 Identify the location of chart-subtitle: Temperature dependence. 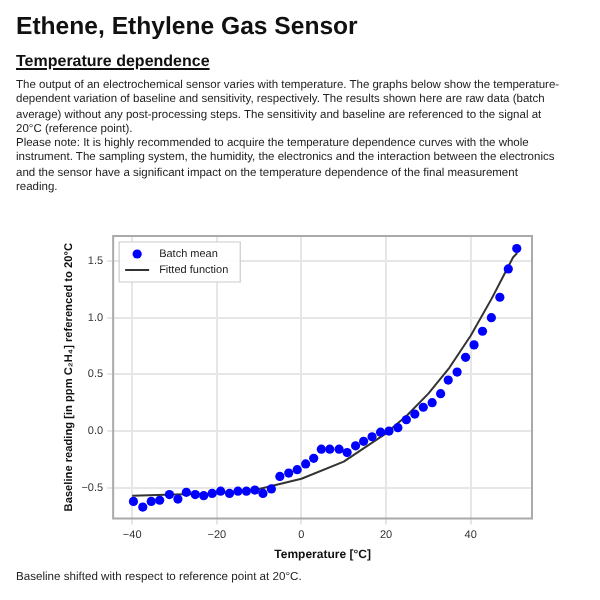
(113, 61).